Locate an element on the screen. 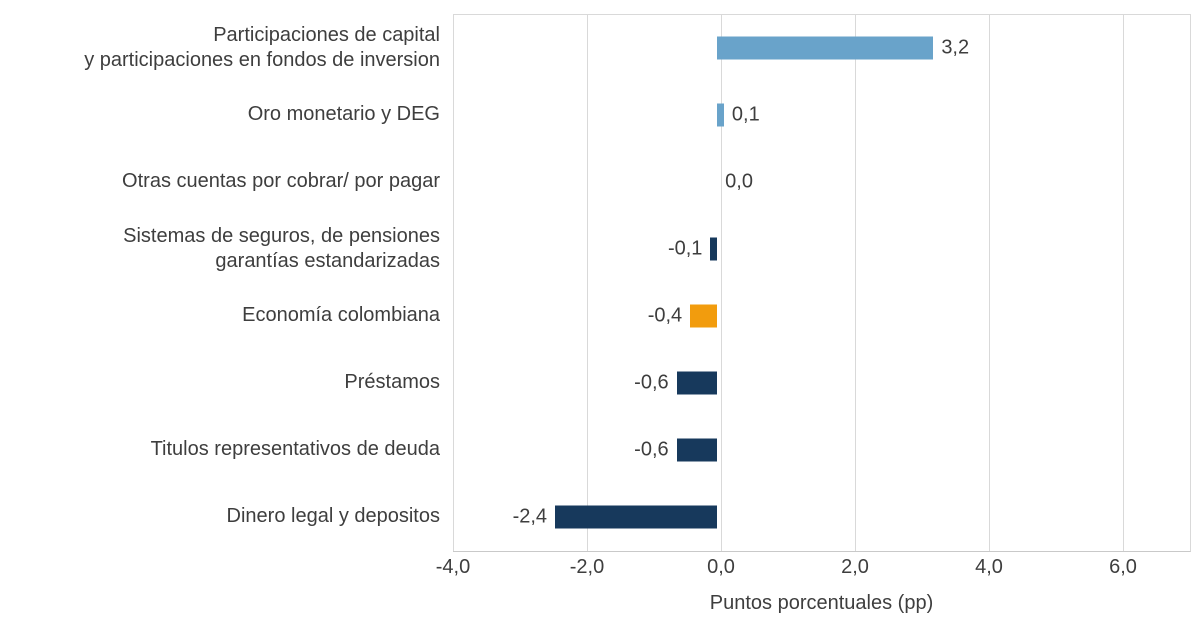 The height and width of the screenshot is (630, 1200). chart-row: Dinero legal y depositos -2,4 is located at coordinates (600, 516).